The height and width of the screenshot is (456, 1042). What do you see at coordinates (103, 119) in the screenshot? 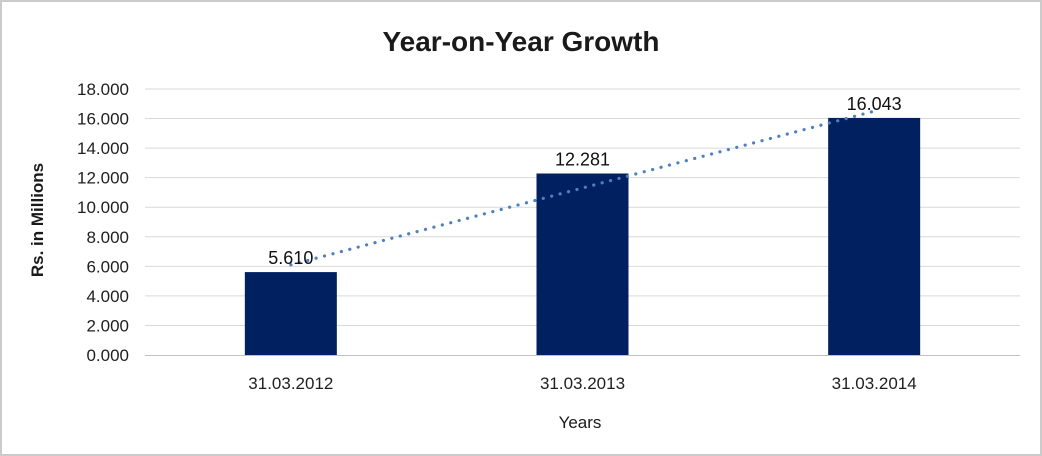
I see `y-tick-label: 16.000` at bounding box center [103, 119].